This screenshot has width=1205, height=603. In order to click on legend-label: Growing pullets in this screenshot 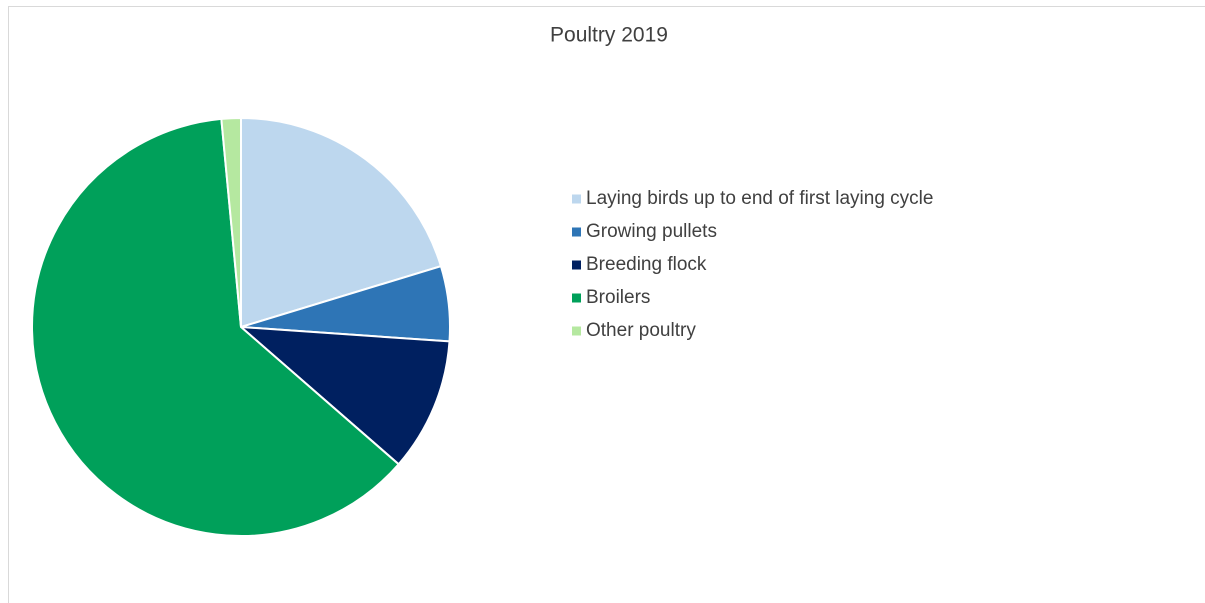, I will do `click(651, 231)`.